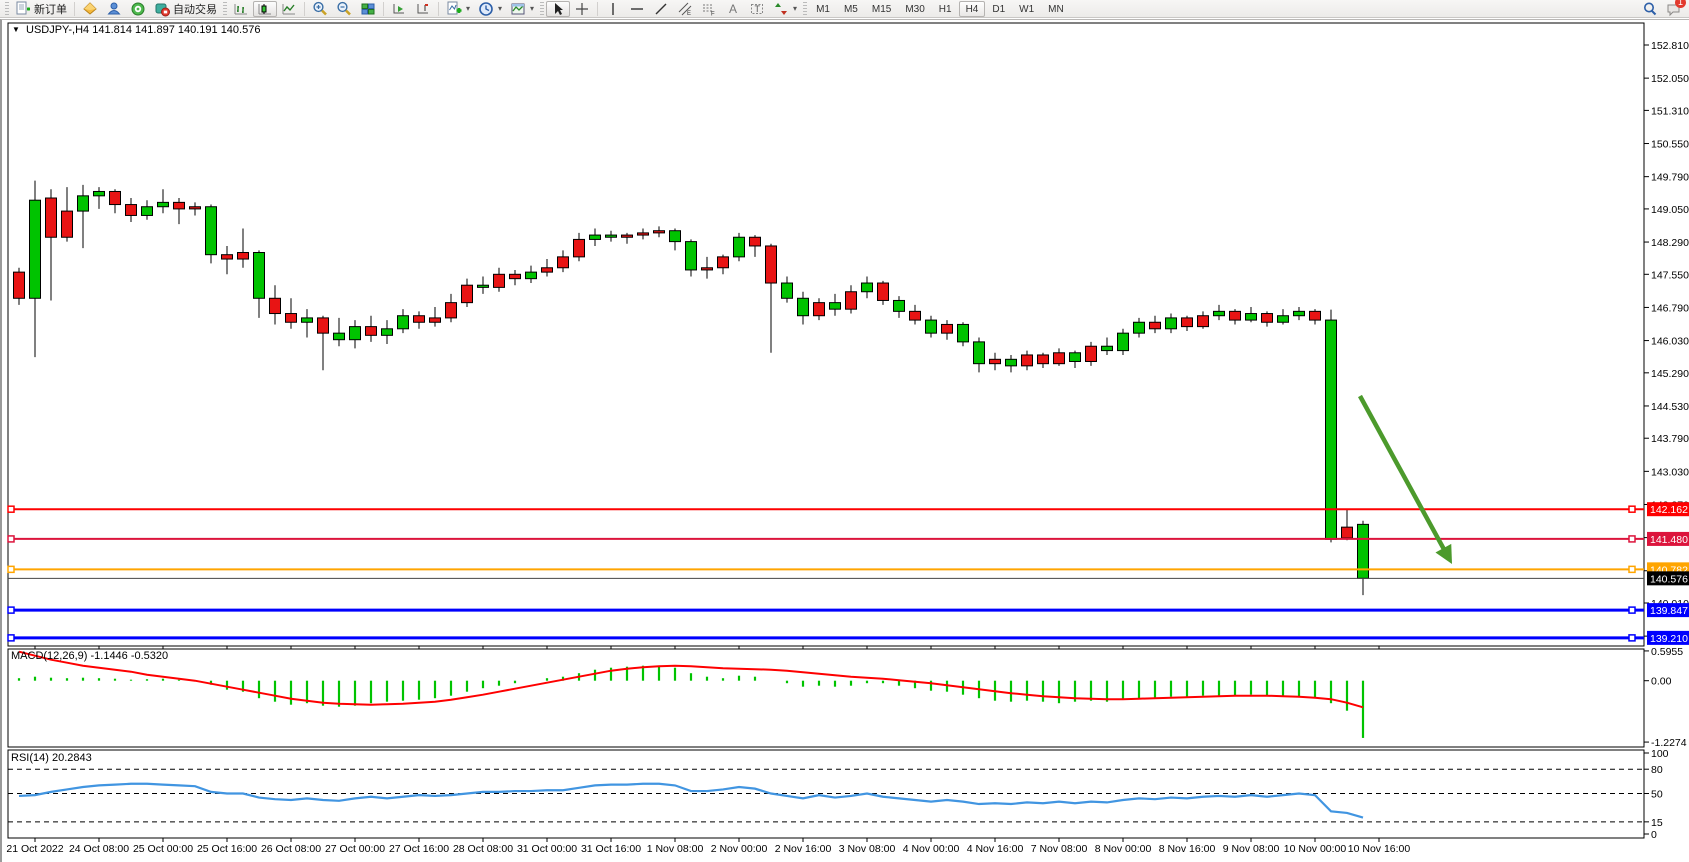  I want to click on chart-shift-button, so click(423, 9).